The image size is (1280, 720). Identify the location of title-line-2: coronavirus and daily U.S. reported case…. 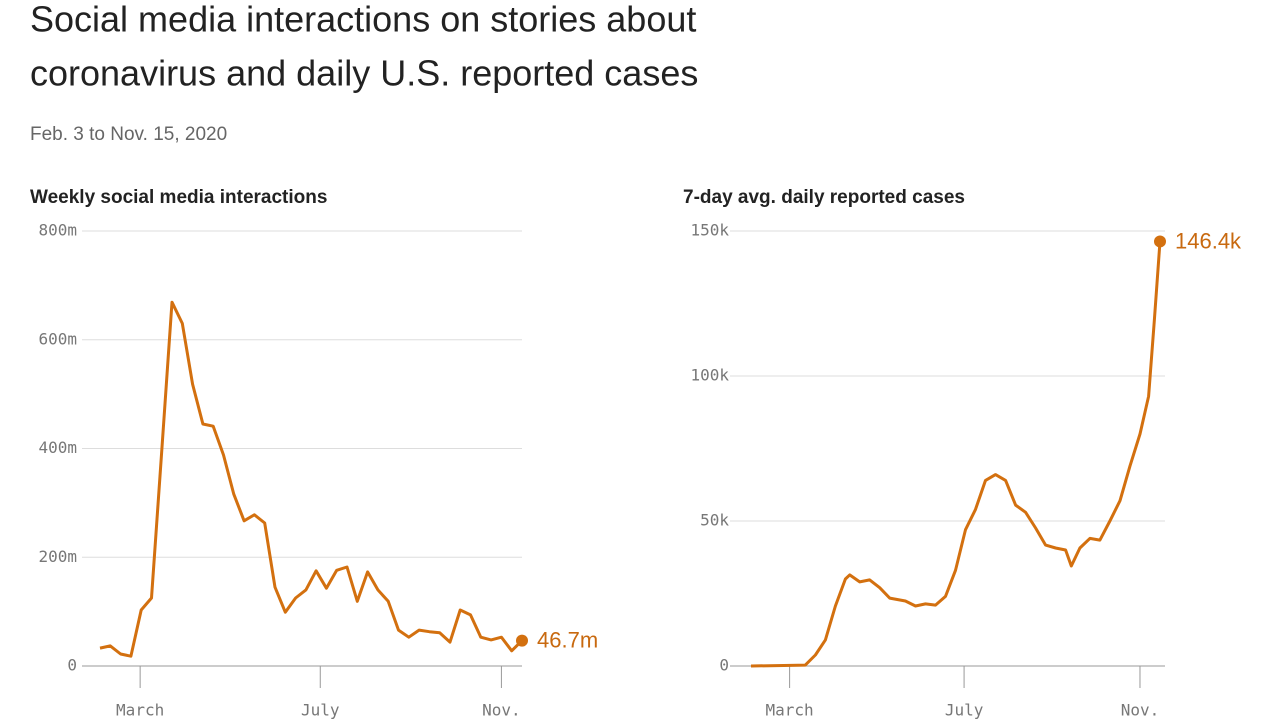
(364, 73).